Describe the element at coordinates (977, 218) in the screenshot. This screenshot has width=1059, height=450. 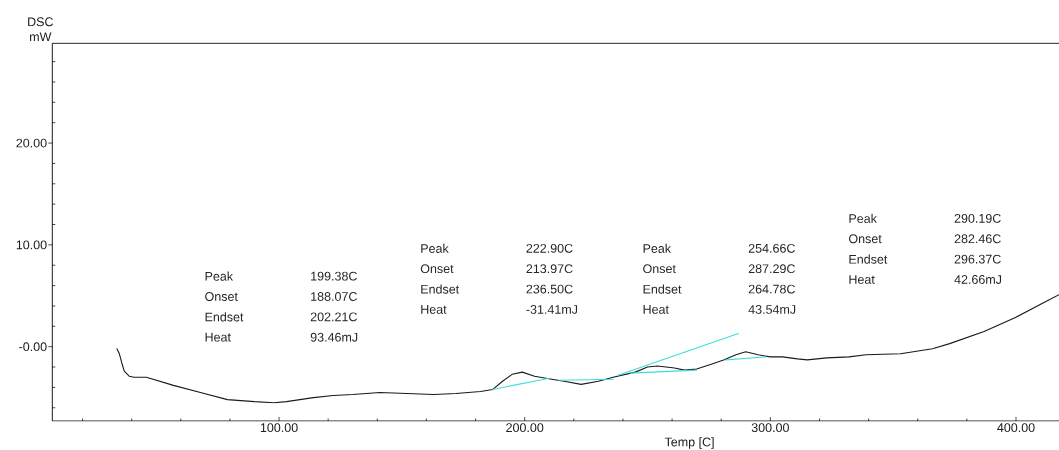
I see `annotation: 290.19C` at that location.